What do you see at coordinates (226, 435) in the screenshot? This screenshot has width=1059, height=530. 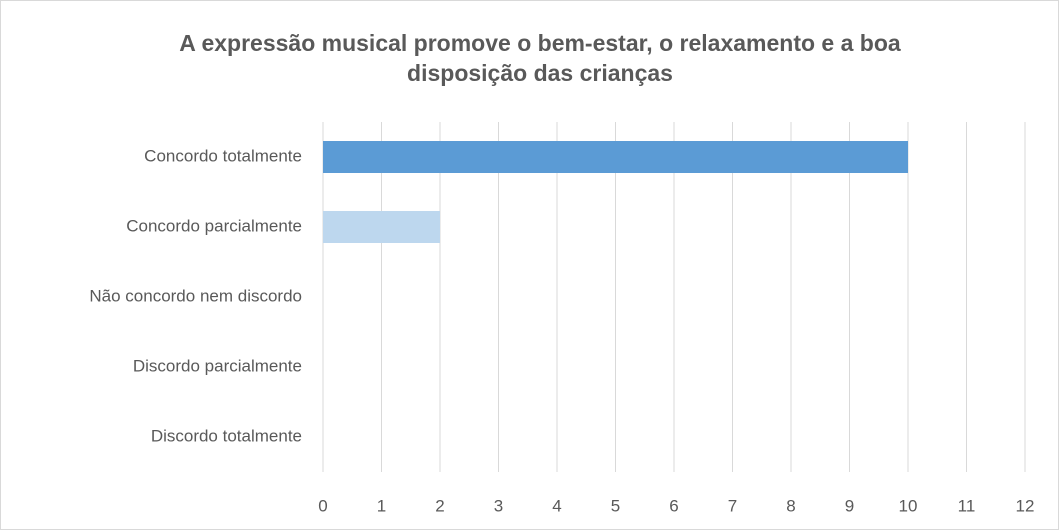 I see `y-tick-label: Discordo totalmente` at bounding box center [226, 435].